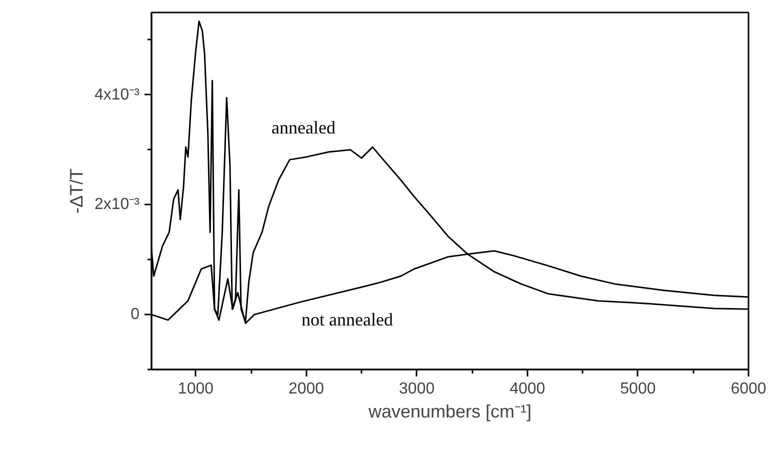  What do you see at coordinates (135, 315) in the screenshot?
I see `y-tick-label: 0` at bounding box center [135, 315].